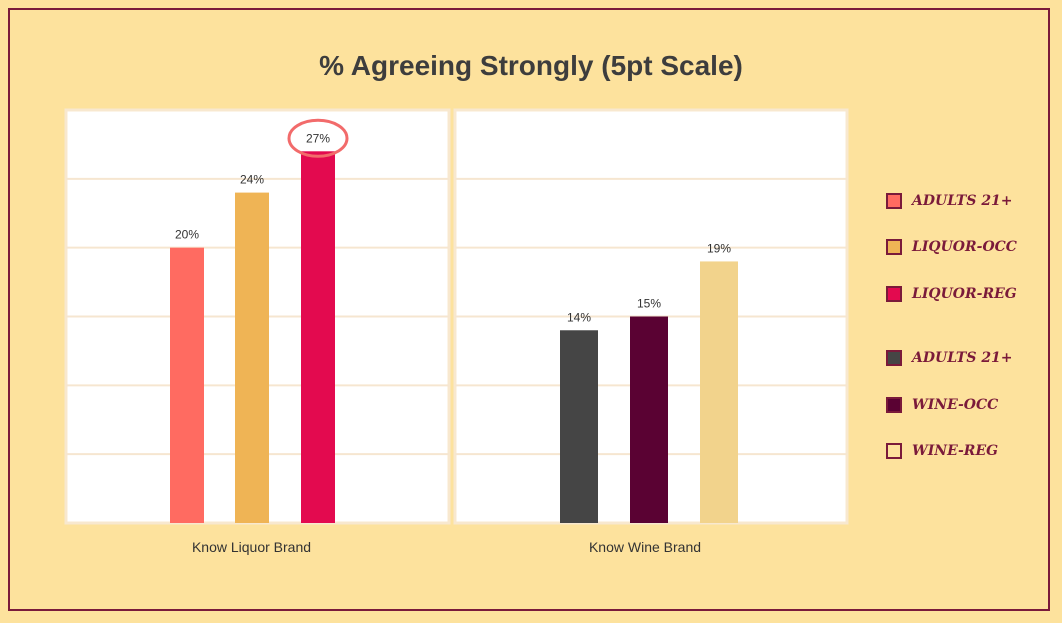 This screenshot has width=1062, height=623. I want to click on legend-label: WINE-OCC, so click(955, 405).